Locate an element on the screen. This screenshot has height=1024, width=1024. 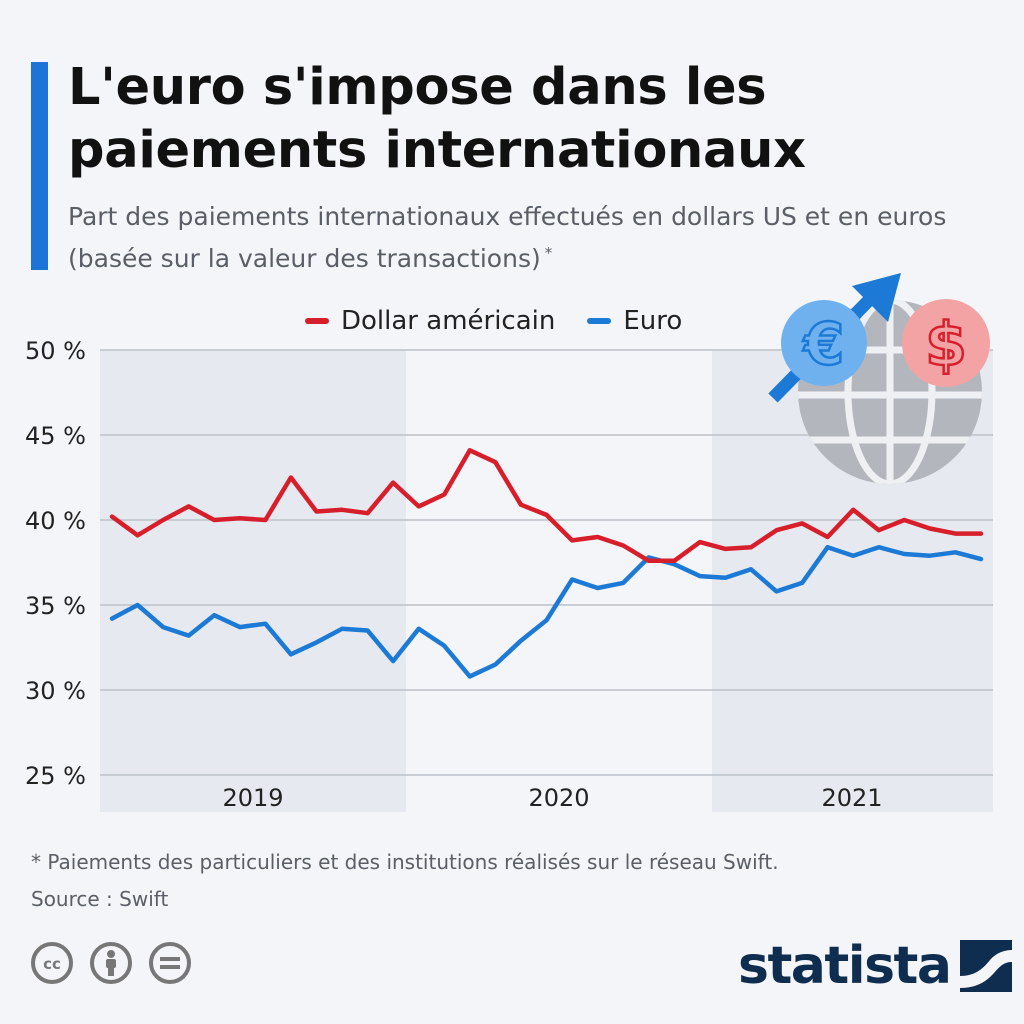
y-tick-label: 50 % is located at coordinates (55, 351).